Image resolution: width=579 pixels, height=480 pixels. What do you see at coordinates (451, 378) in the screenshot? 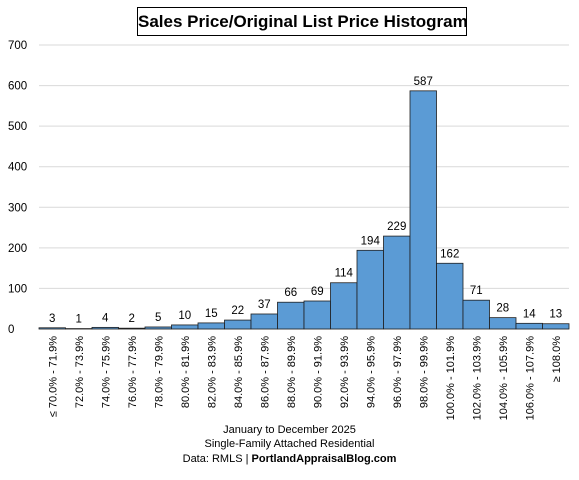
I see `x-tick-label: 100.0% - 101.9%` at bounding box center [451, 378].